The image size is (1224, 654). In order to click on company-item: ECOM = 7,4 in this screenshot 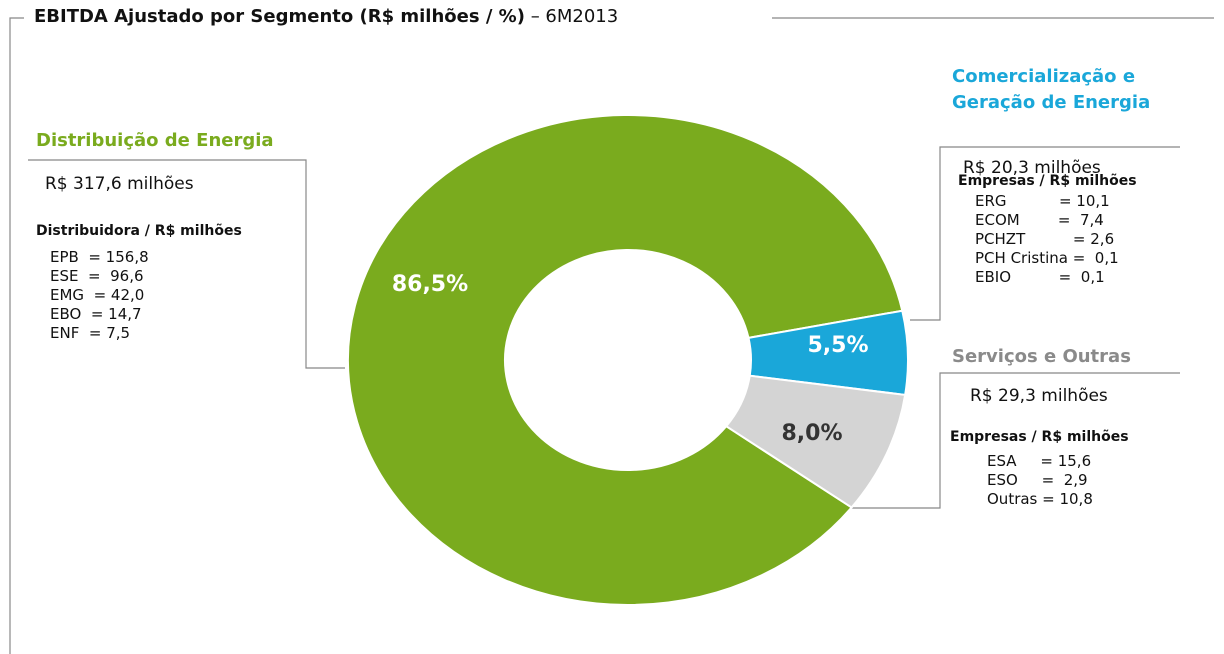, I will do `click(1039, 220)`.